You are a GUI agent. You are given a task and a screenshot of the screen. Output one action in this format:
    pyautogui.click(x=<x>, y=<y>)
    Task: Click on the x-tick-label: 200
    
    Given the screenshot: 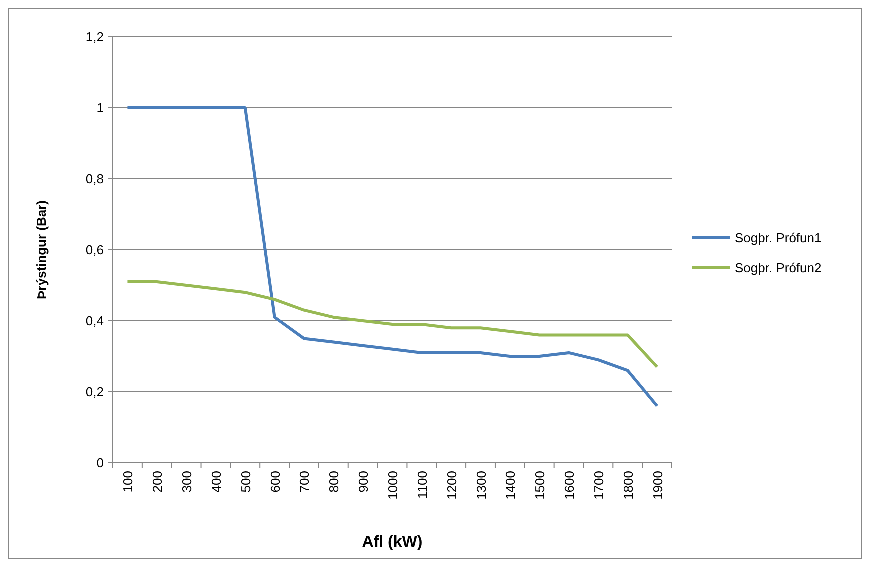 What is the action you would take?
    pyautogui.click(x=158, y=482)
    